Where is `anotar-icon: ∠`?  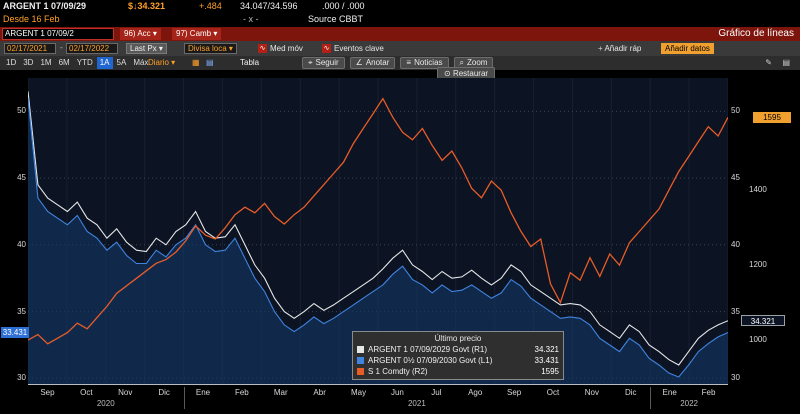 anotar-icon: ∠ is located at coordinates (359, 62).